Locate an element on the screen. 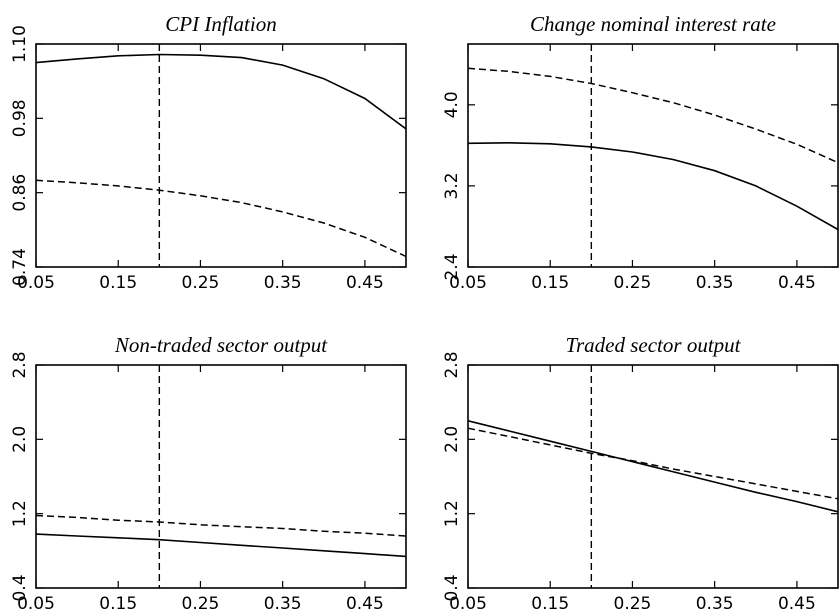  y-tick-label: 2.4 is located at coordinates (452, 266).